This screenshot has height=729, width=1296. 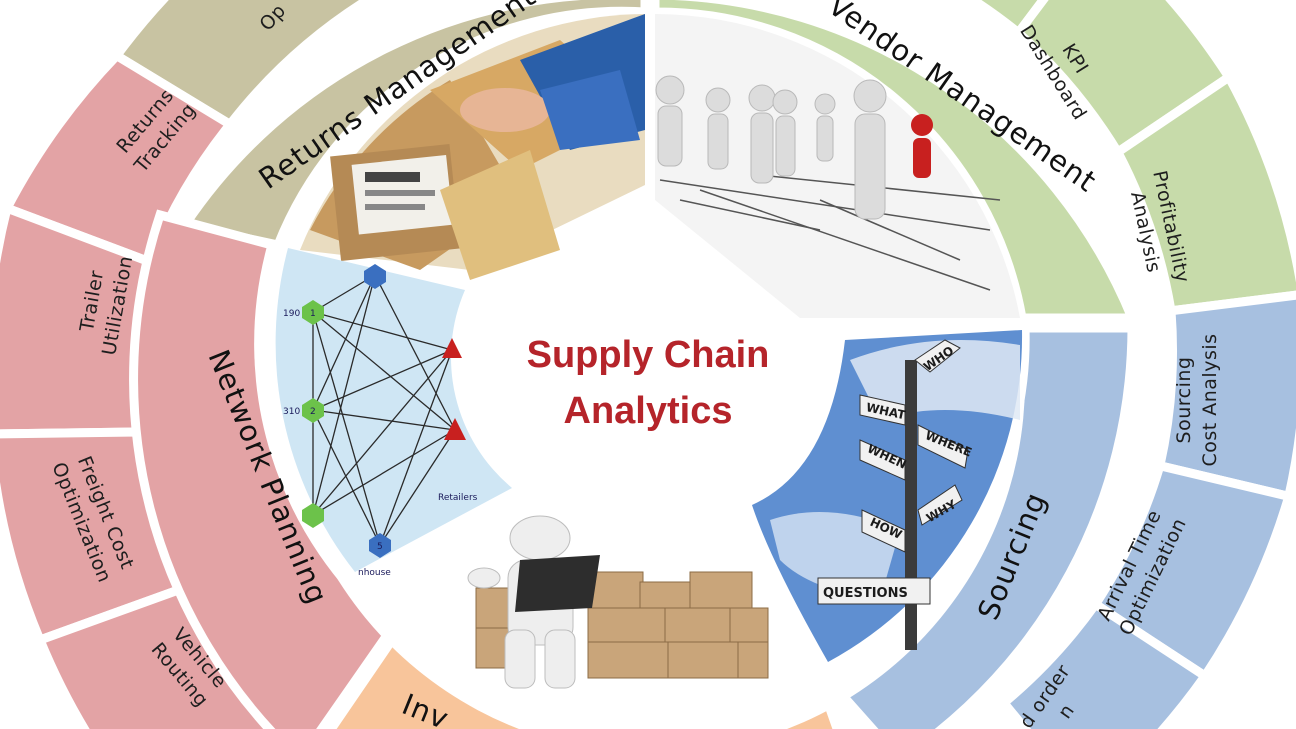 I want to click on label-sourcing-cost-analysis: Sourcing Cost Analysis, so click(x=1197, y=399).